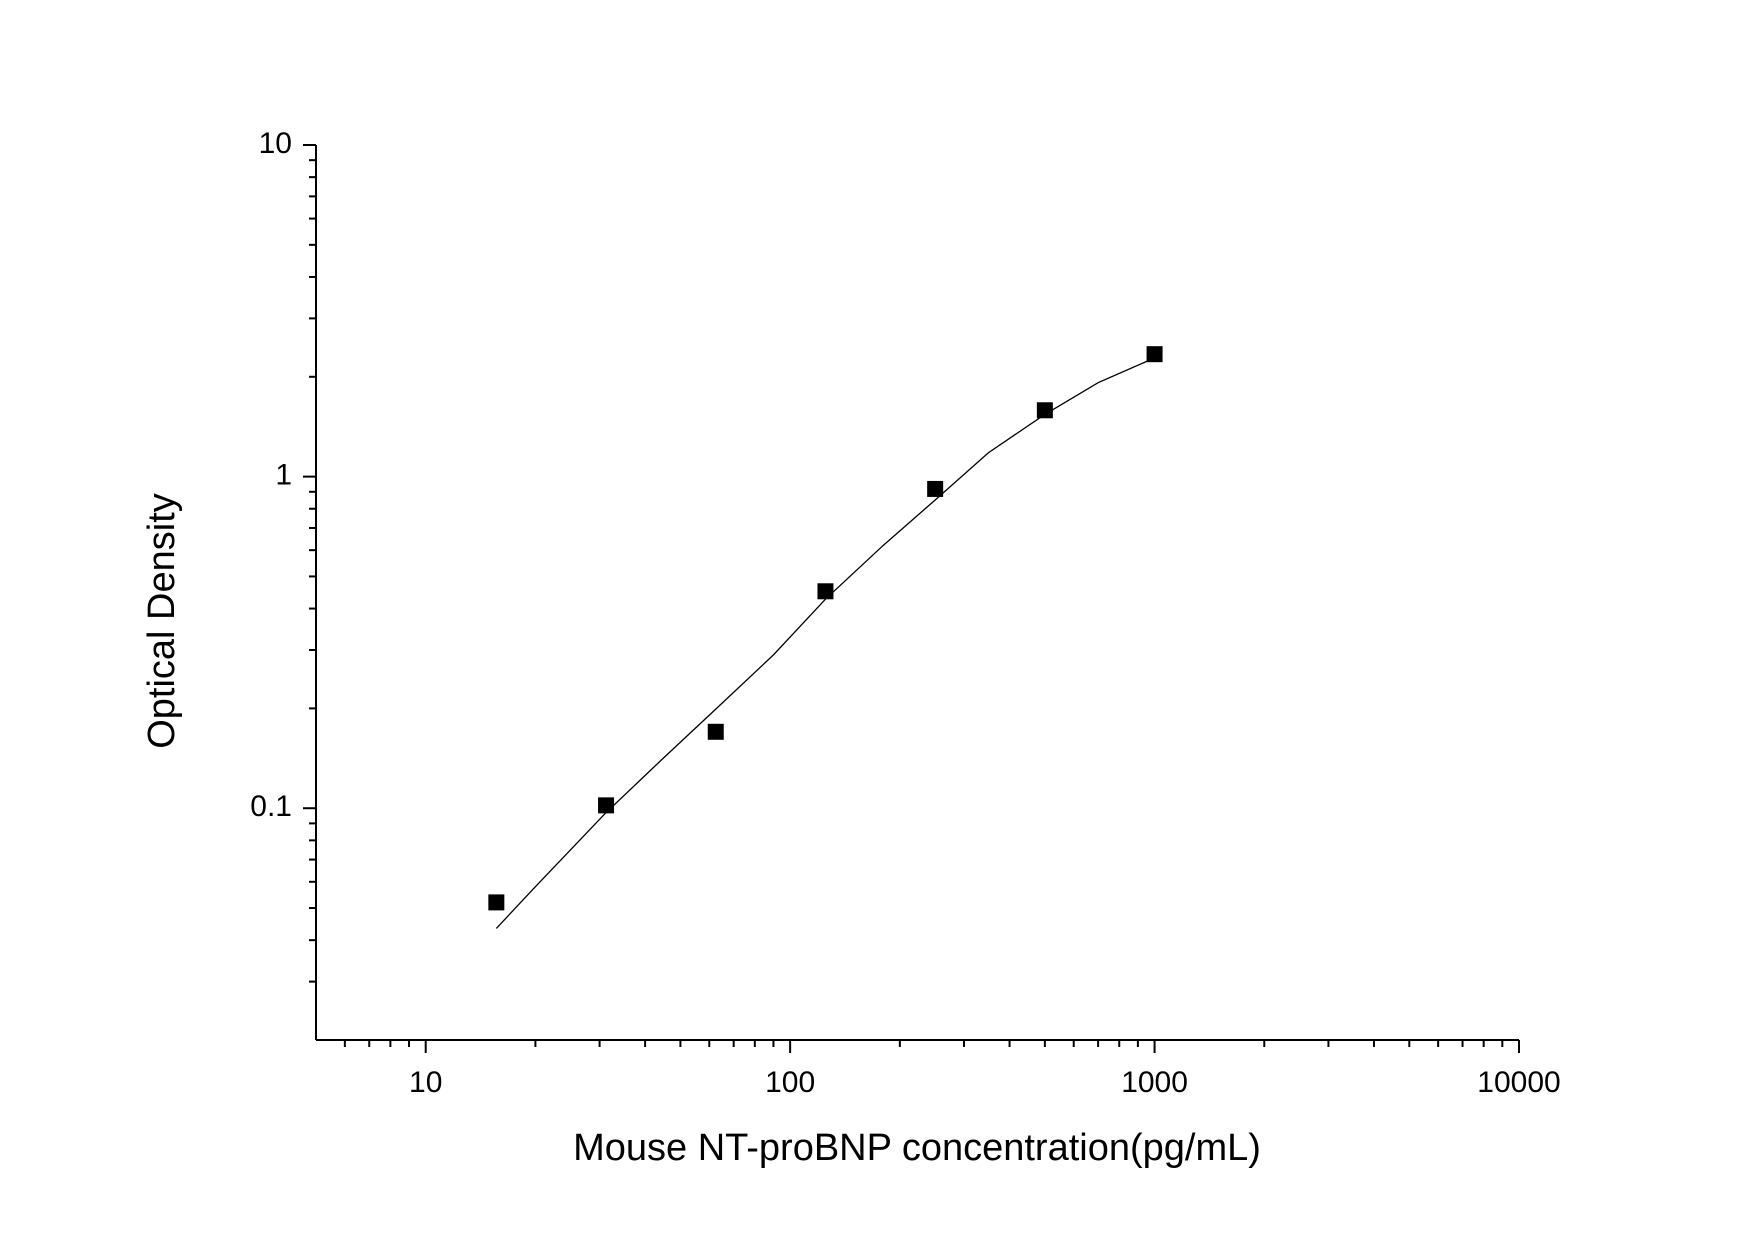 Image resolution: width=1755 pixels, height=1240 pixels. Describe the element at coordinates (283, 475) in the screenshot. I see `y-tick-label: 1` at that location.